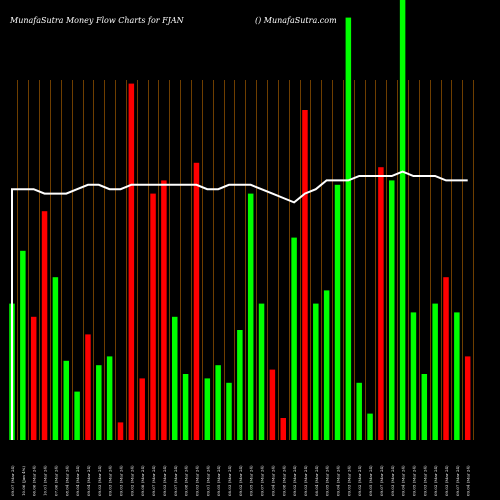 The width and height of the screenshot is (500, 500). Describe the element at coordinates (45, 480) in the screenshot. I see `x-tick-label: 10.01 (Mar 24)` at that location.